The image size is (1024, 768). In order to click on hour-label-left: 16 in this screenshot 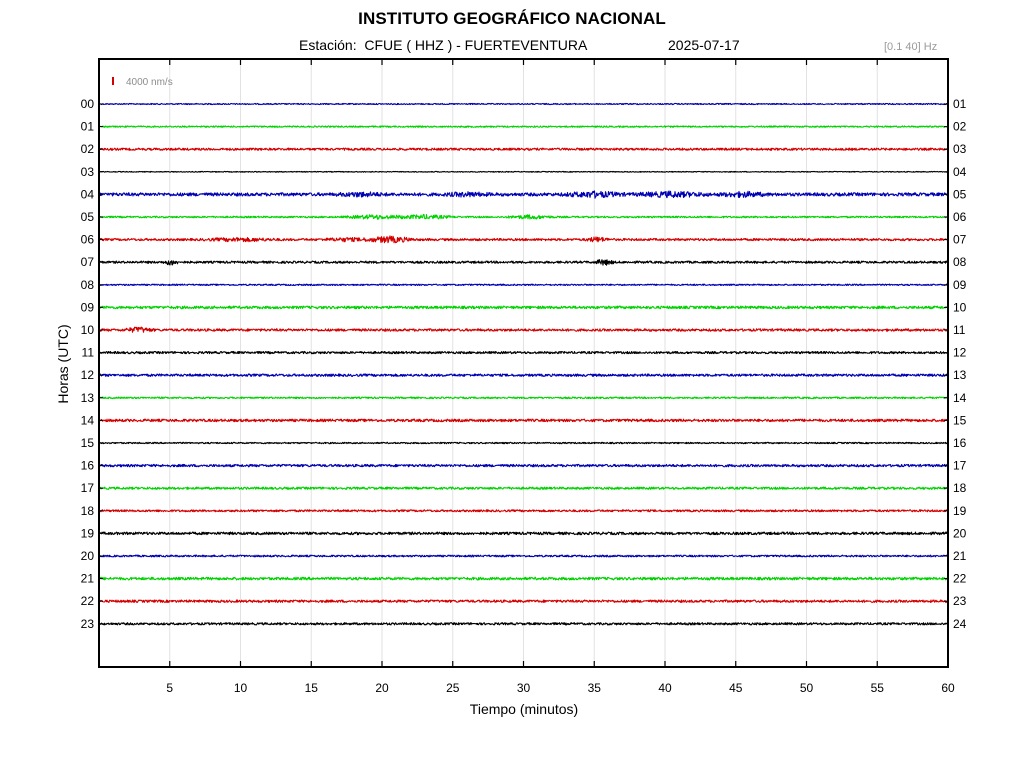, I will do `click(88, 466)`.